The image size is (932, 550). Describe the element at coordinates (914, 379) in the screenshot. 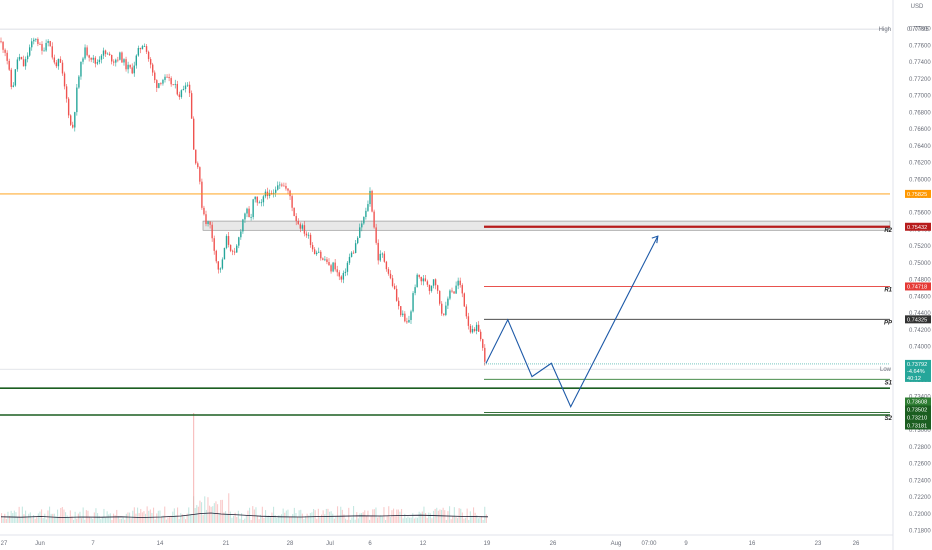

I see `last-price-countdown: 40:12` at that location.